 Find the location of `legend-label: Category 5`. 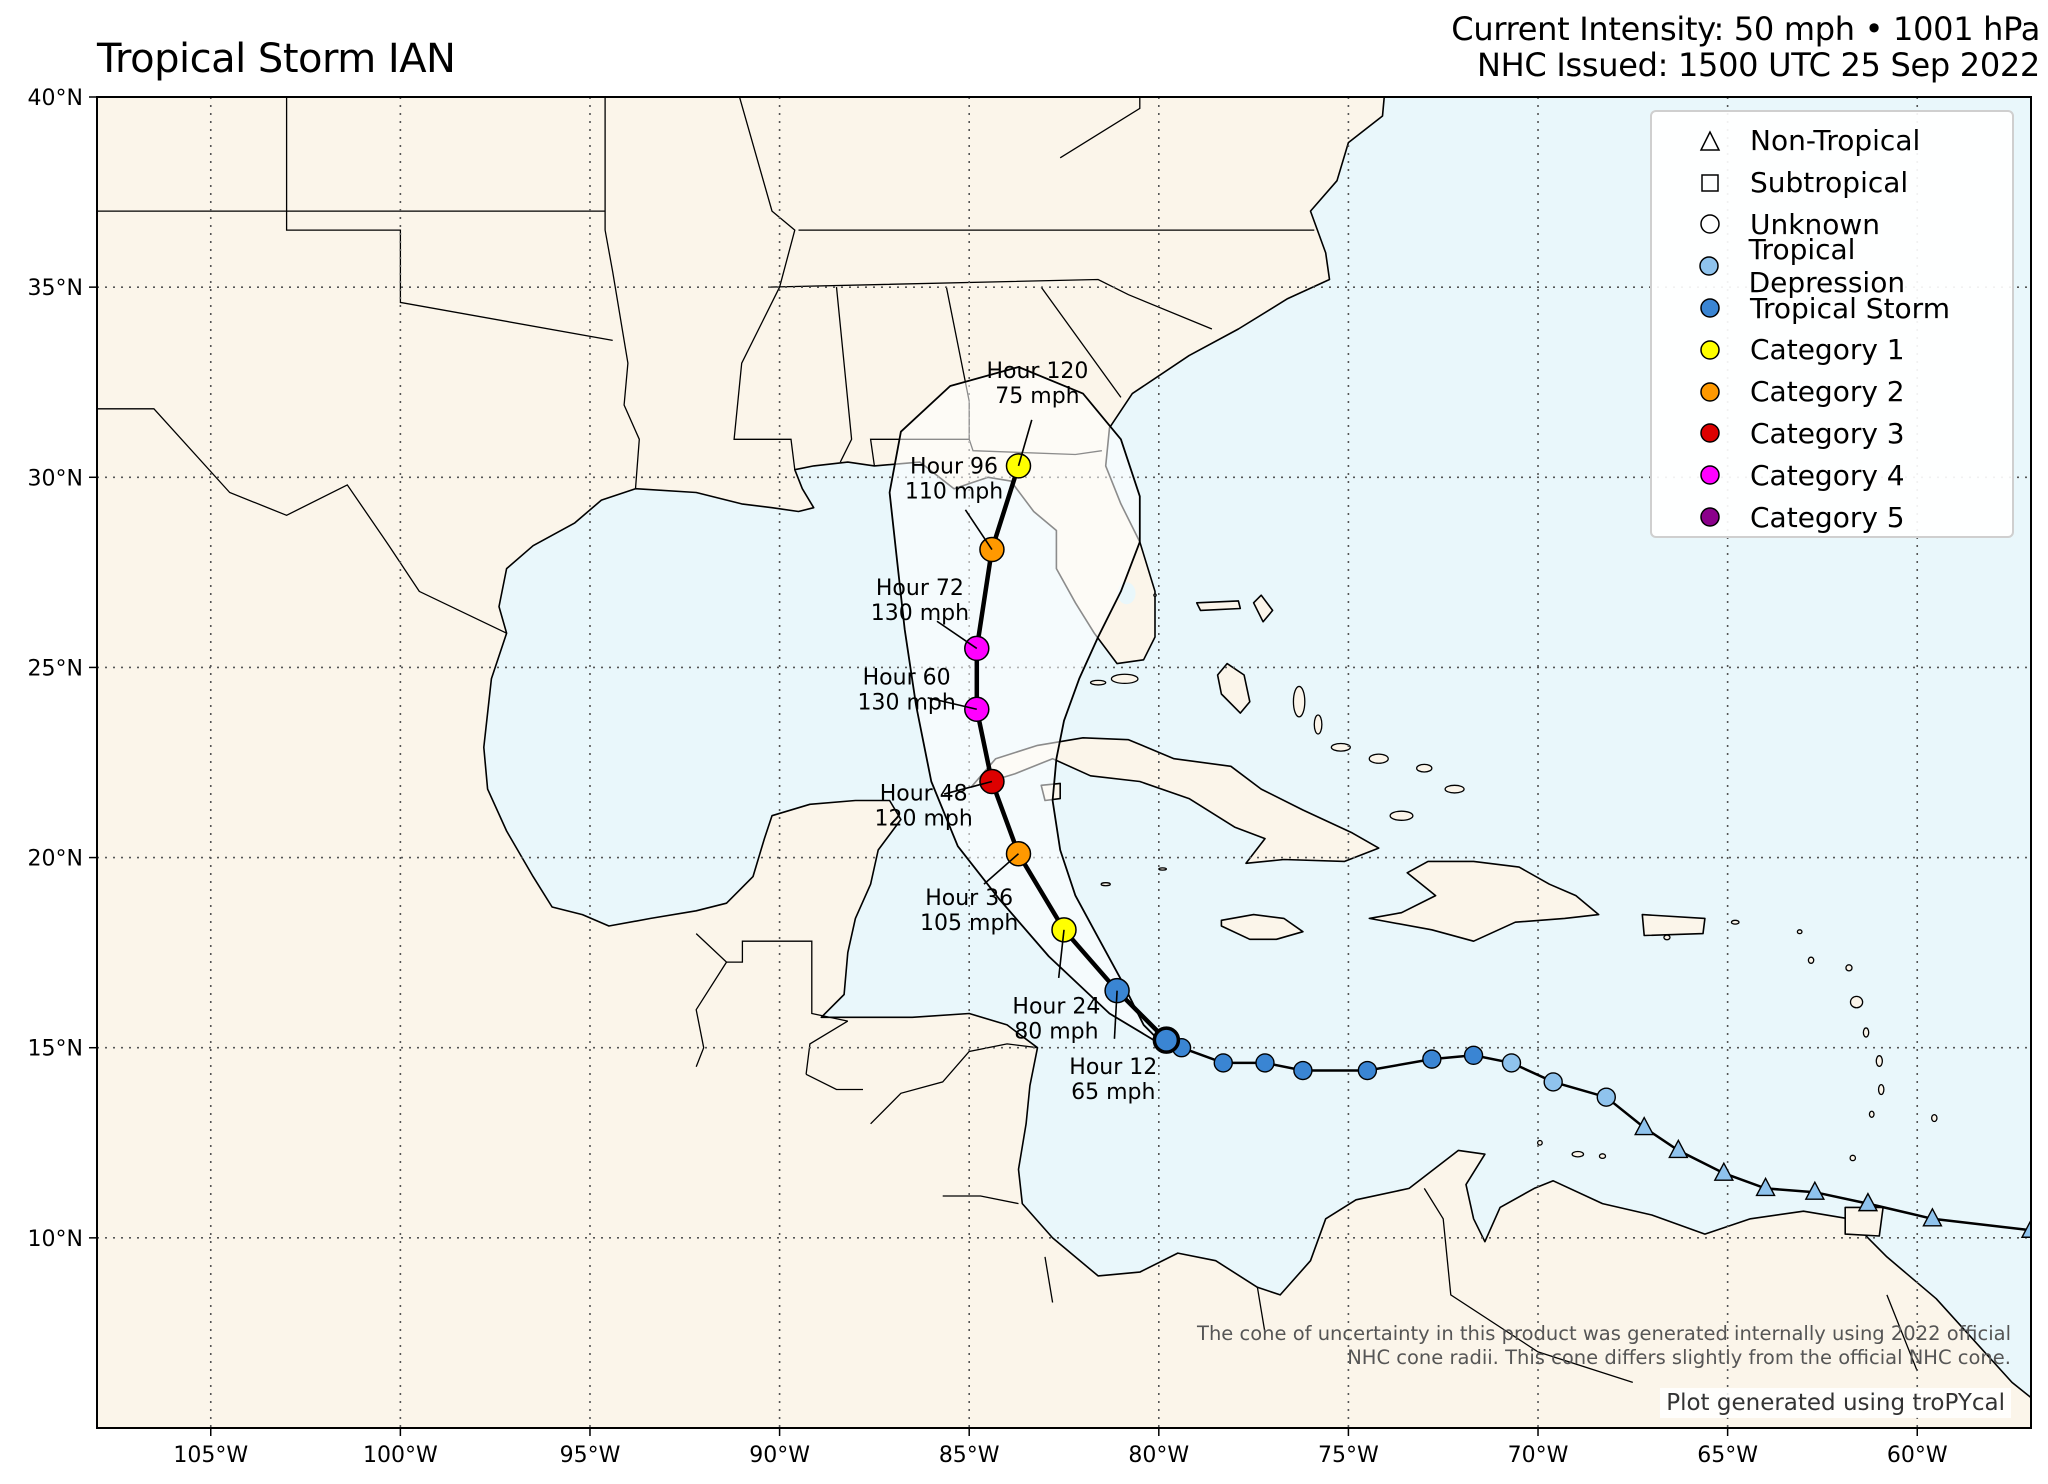

legend-label: Category 5 is located at coordinates (1827, 517).